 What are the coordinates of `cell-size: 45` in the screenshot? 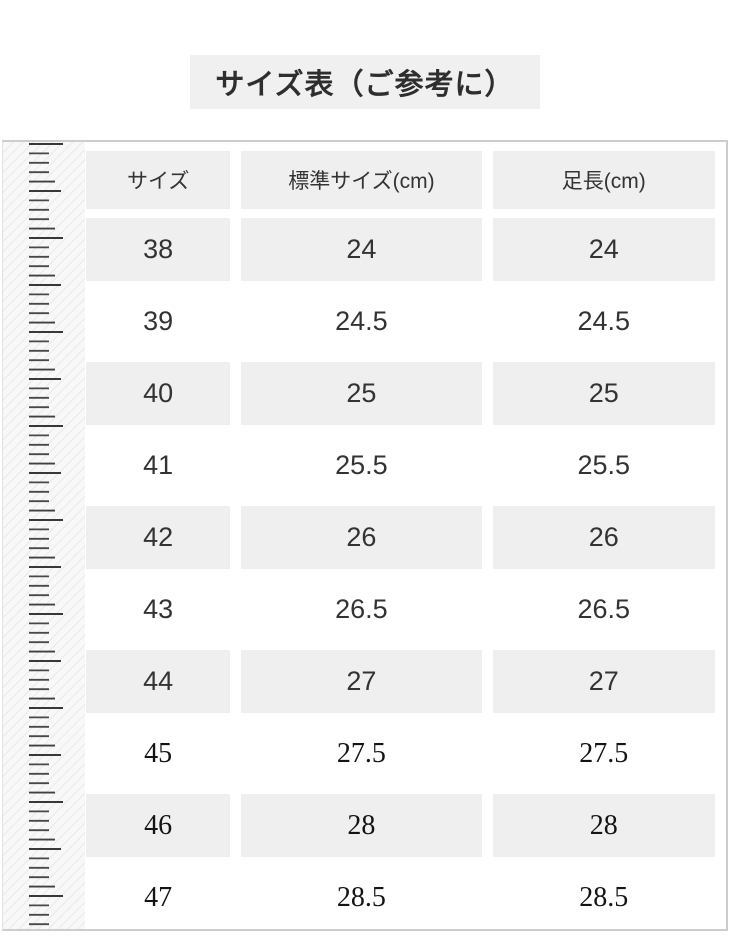 It's located at (158, 753).